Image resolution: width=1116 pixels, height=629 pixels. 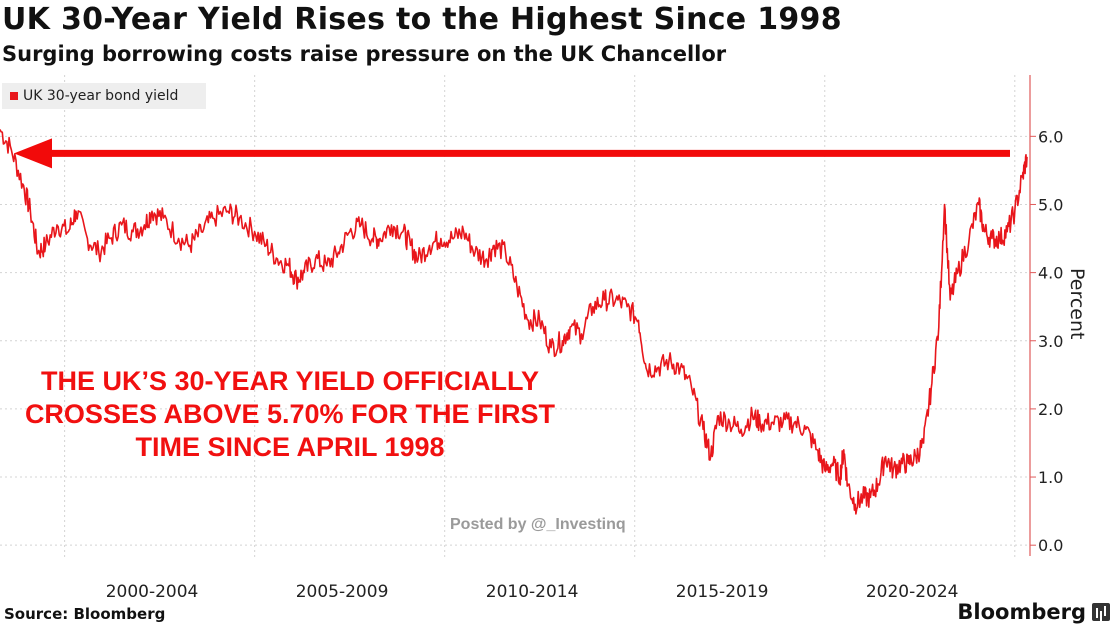 I want to click on annotation-line-1: THE UK’S 30-YEAR YIELD OFFICIALLY, so click(x=290, y=381).